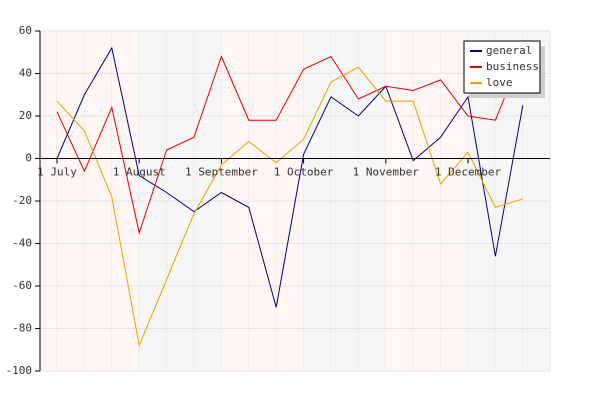 The width and height of the screenshot is (600, 400). What do you see at coordinates (499, 82) in the screenshot?
I see `legend-label: love` at bounding box center [499, 82].